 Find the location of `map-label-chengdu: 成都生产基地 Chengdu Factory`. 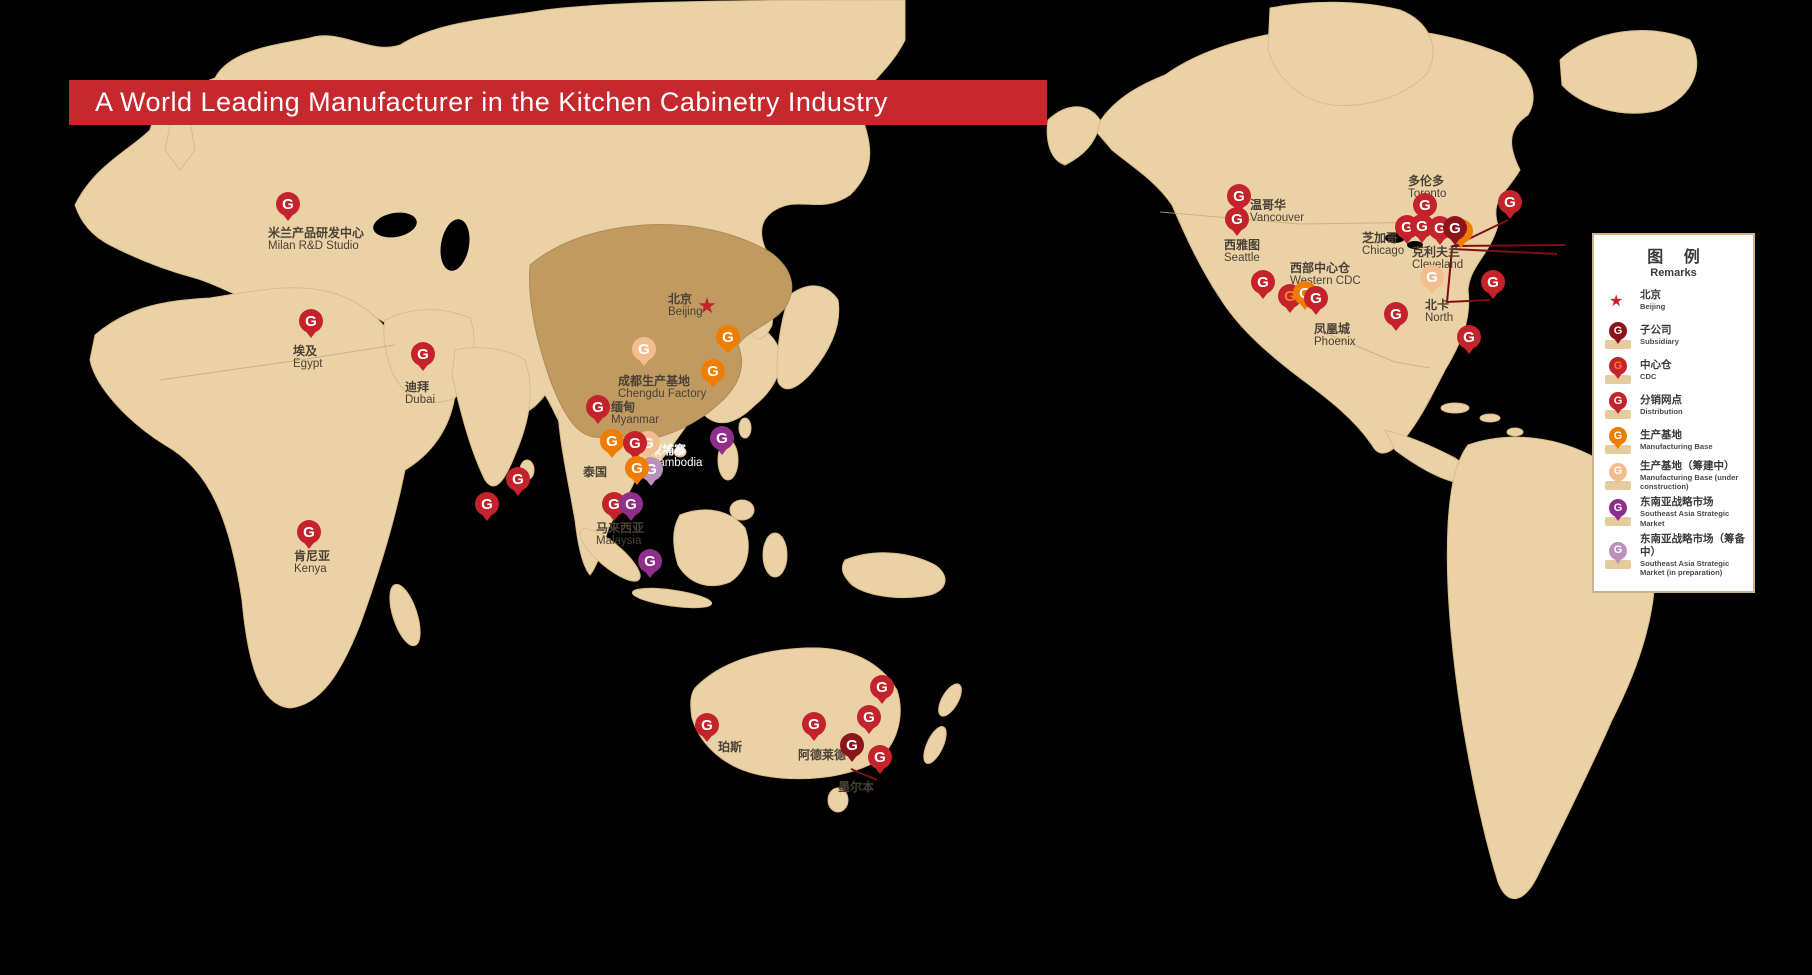

map-label-chengdu: 成都生产基地 Chengdu Factory is located at coordinates (662, 388).